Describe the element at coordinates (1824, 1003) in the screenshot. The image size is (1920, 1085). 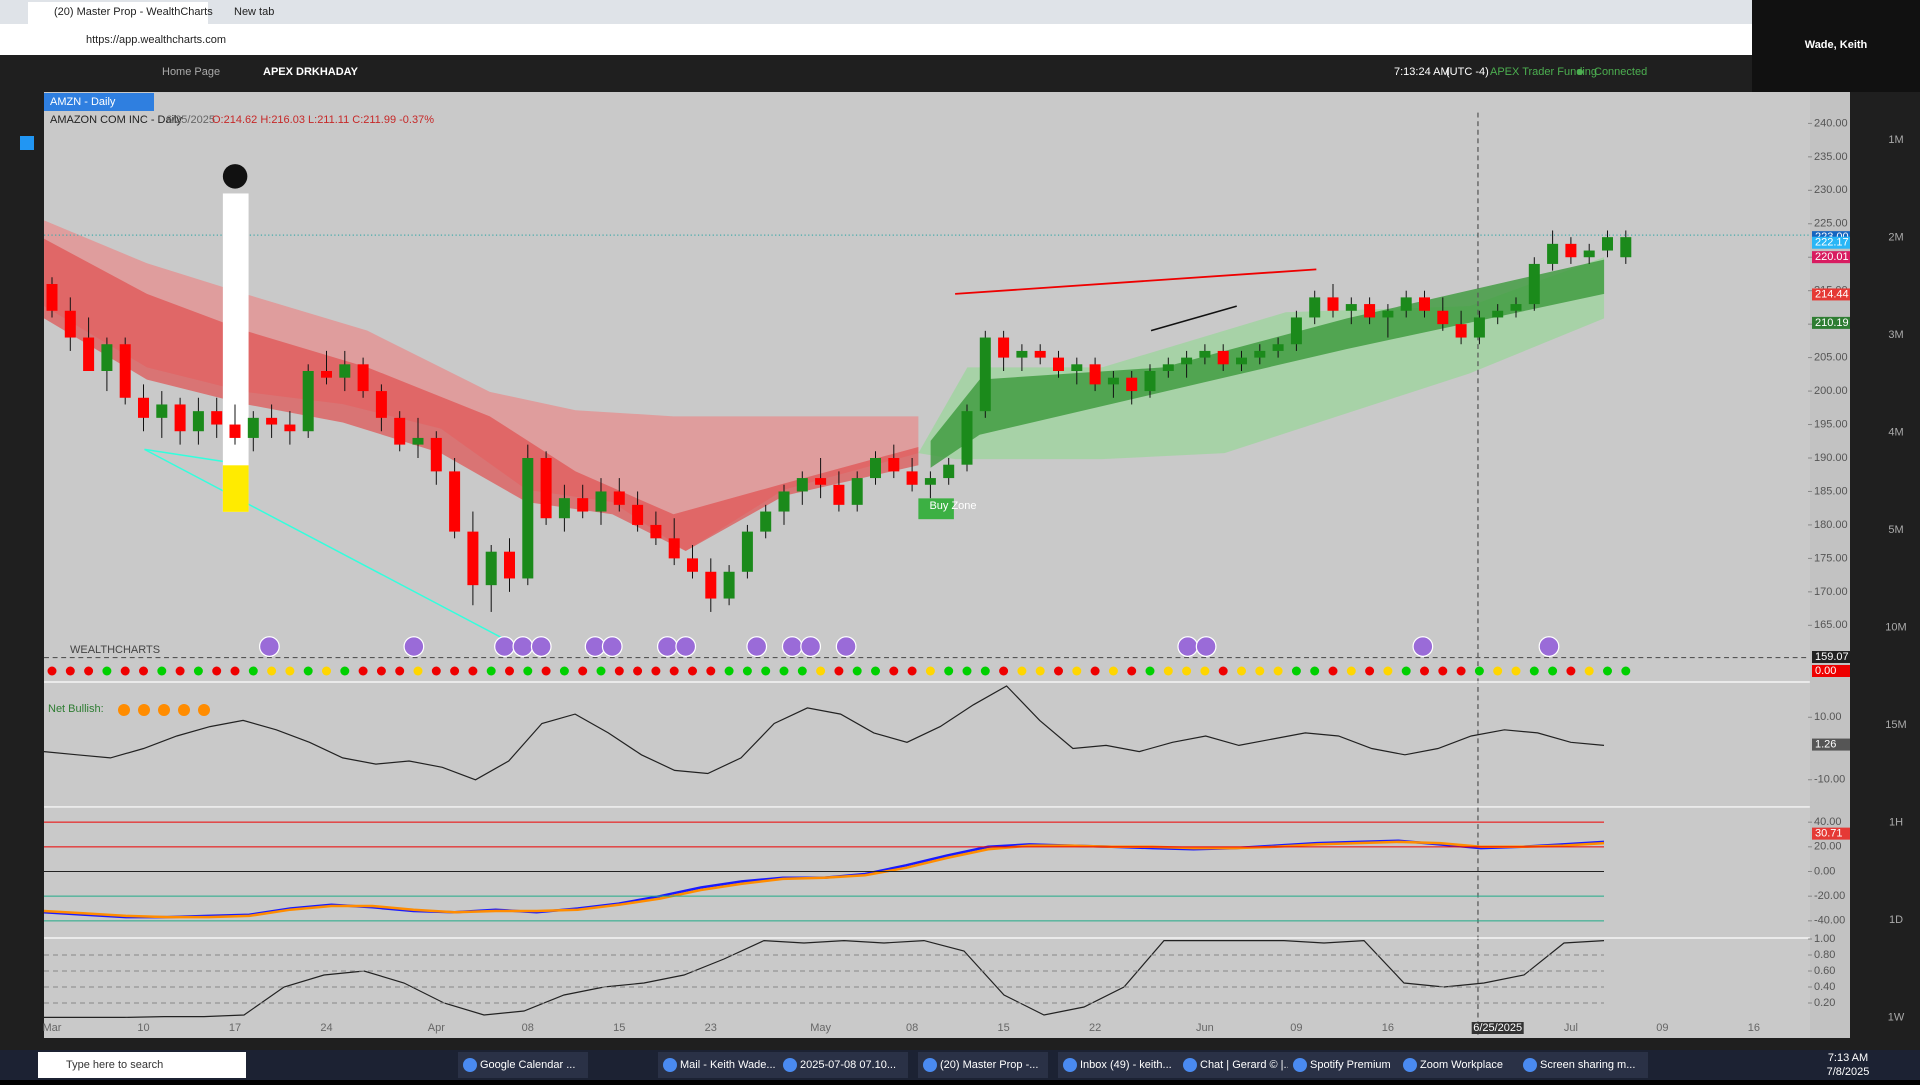
I see `y-tick-label: 0.20` at that location.